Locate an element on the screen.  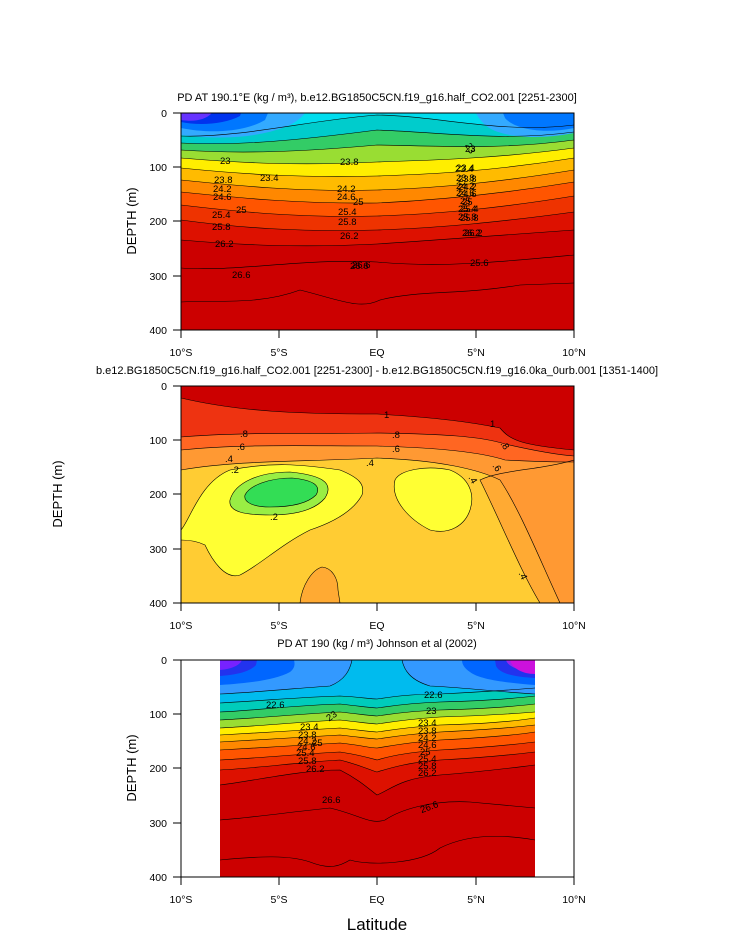
p2-xtick: 10°S is located at coordinates (181, 626).